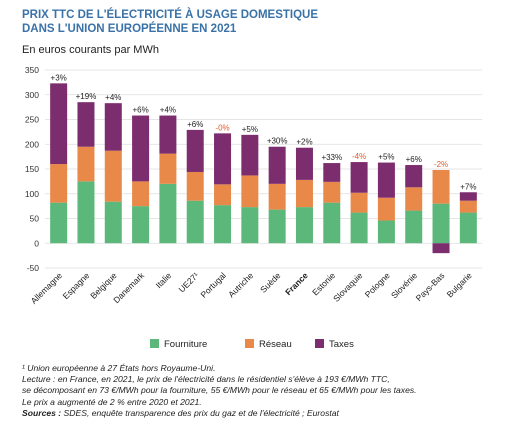 The width and height of the screenshot is (512, 428). I want to click on legend-label: Taxes, so click(341, 344).